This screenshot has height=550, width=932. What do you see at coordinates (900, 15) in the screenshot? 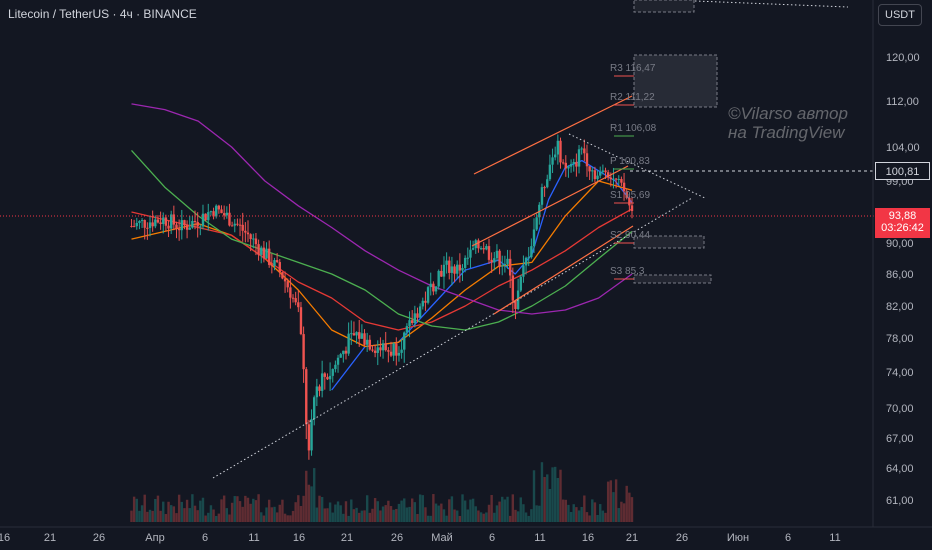
I see `currency-button: USDT` at bounding box center [900, 15].